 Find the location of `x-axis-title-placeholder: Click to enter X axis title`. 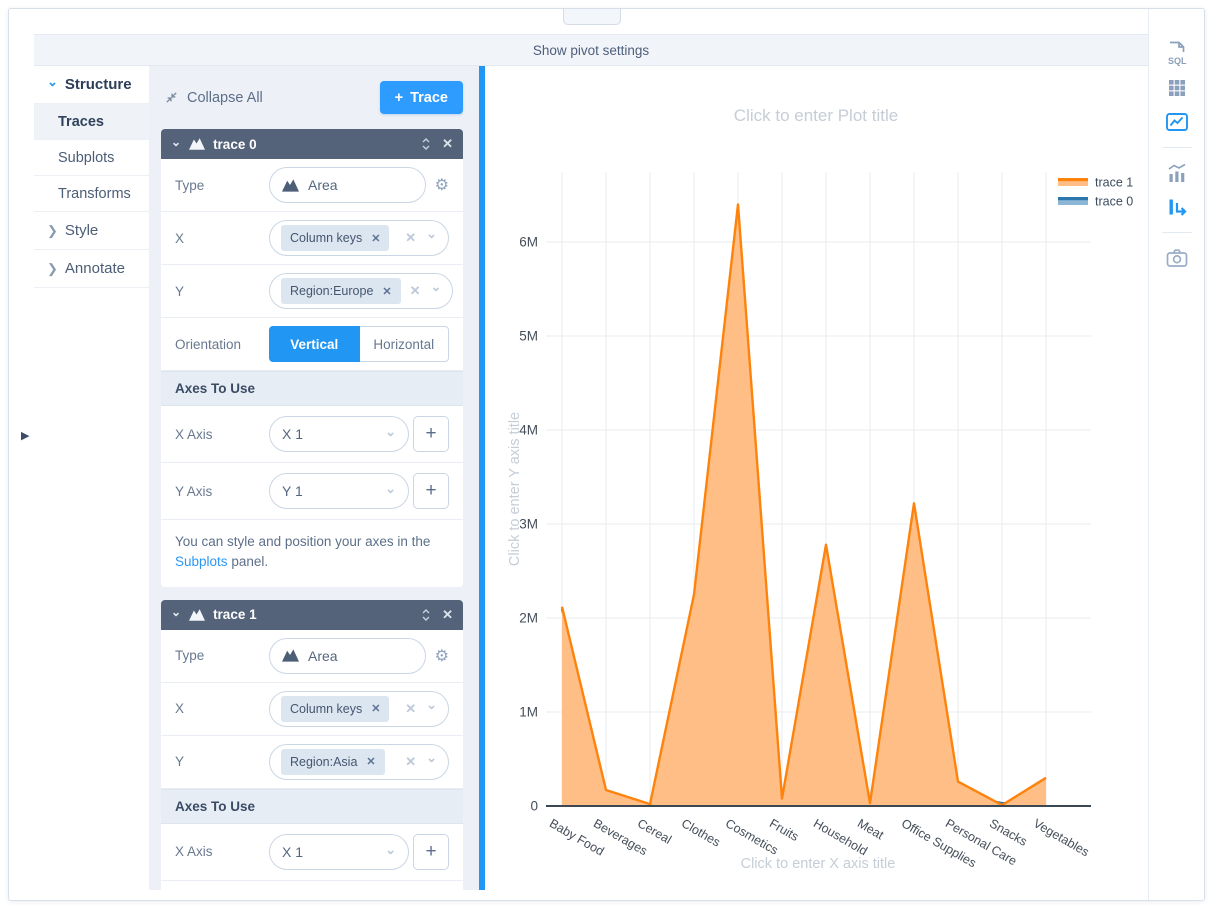

x-axis-title-placeholder: Click to enter X axis title is located at coordinates (818, 864).